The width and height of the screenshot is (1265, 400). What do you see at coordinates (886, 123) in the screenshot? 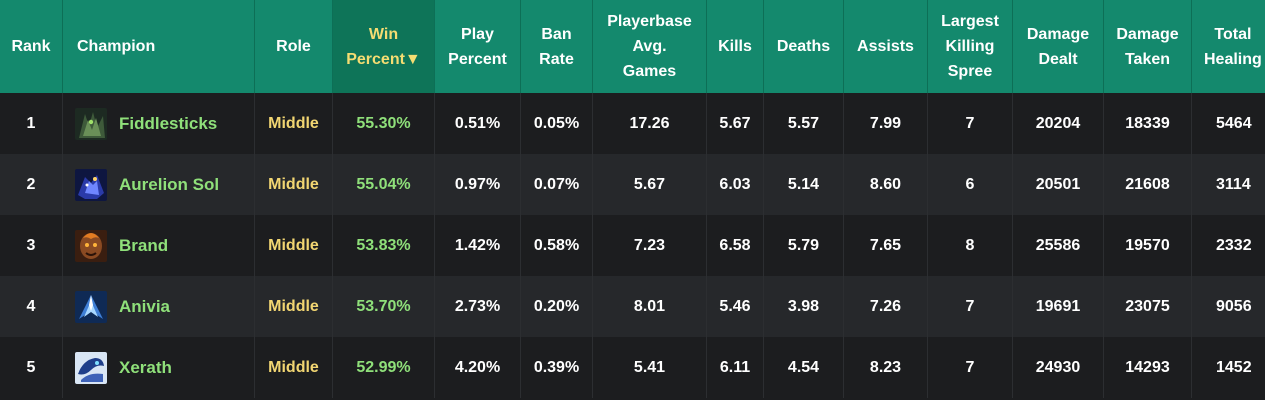
I see `assists-cell: 7.99` at bounding box center [886, 123].